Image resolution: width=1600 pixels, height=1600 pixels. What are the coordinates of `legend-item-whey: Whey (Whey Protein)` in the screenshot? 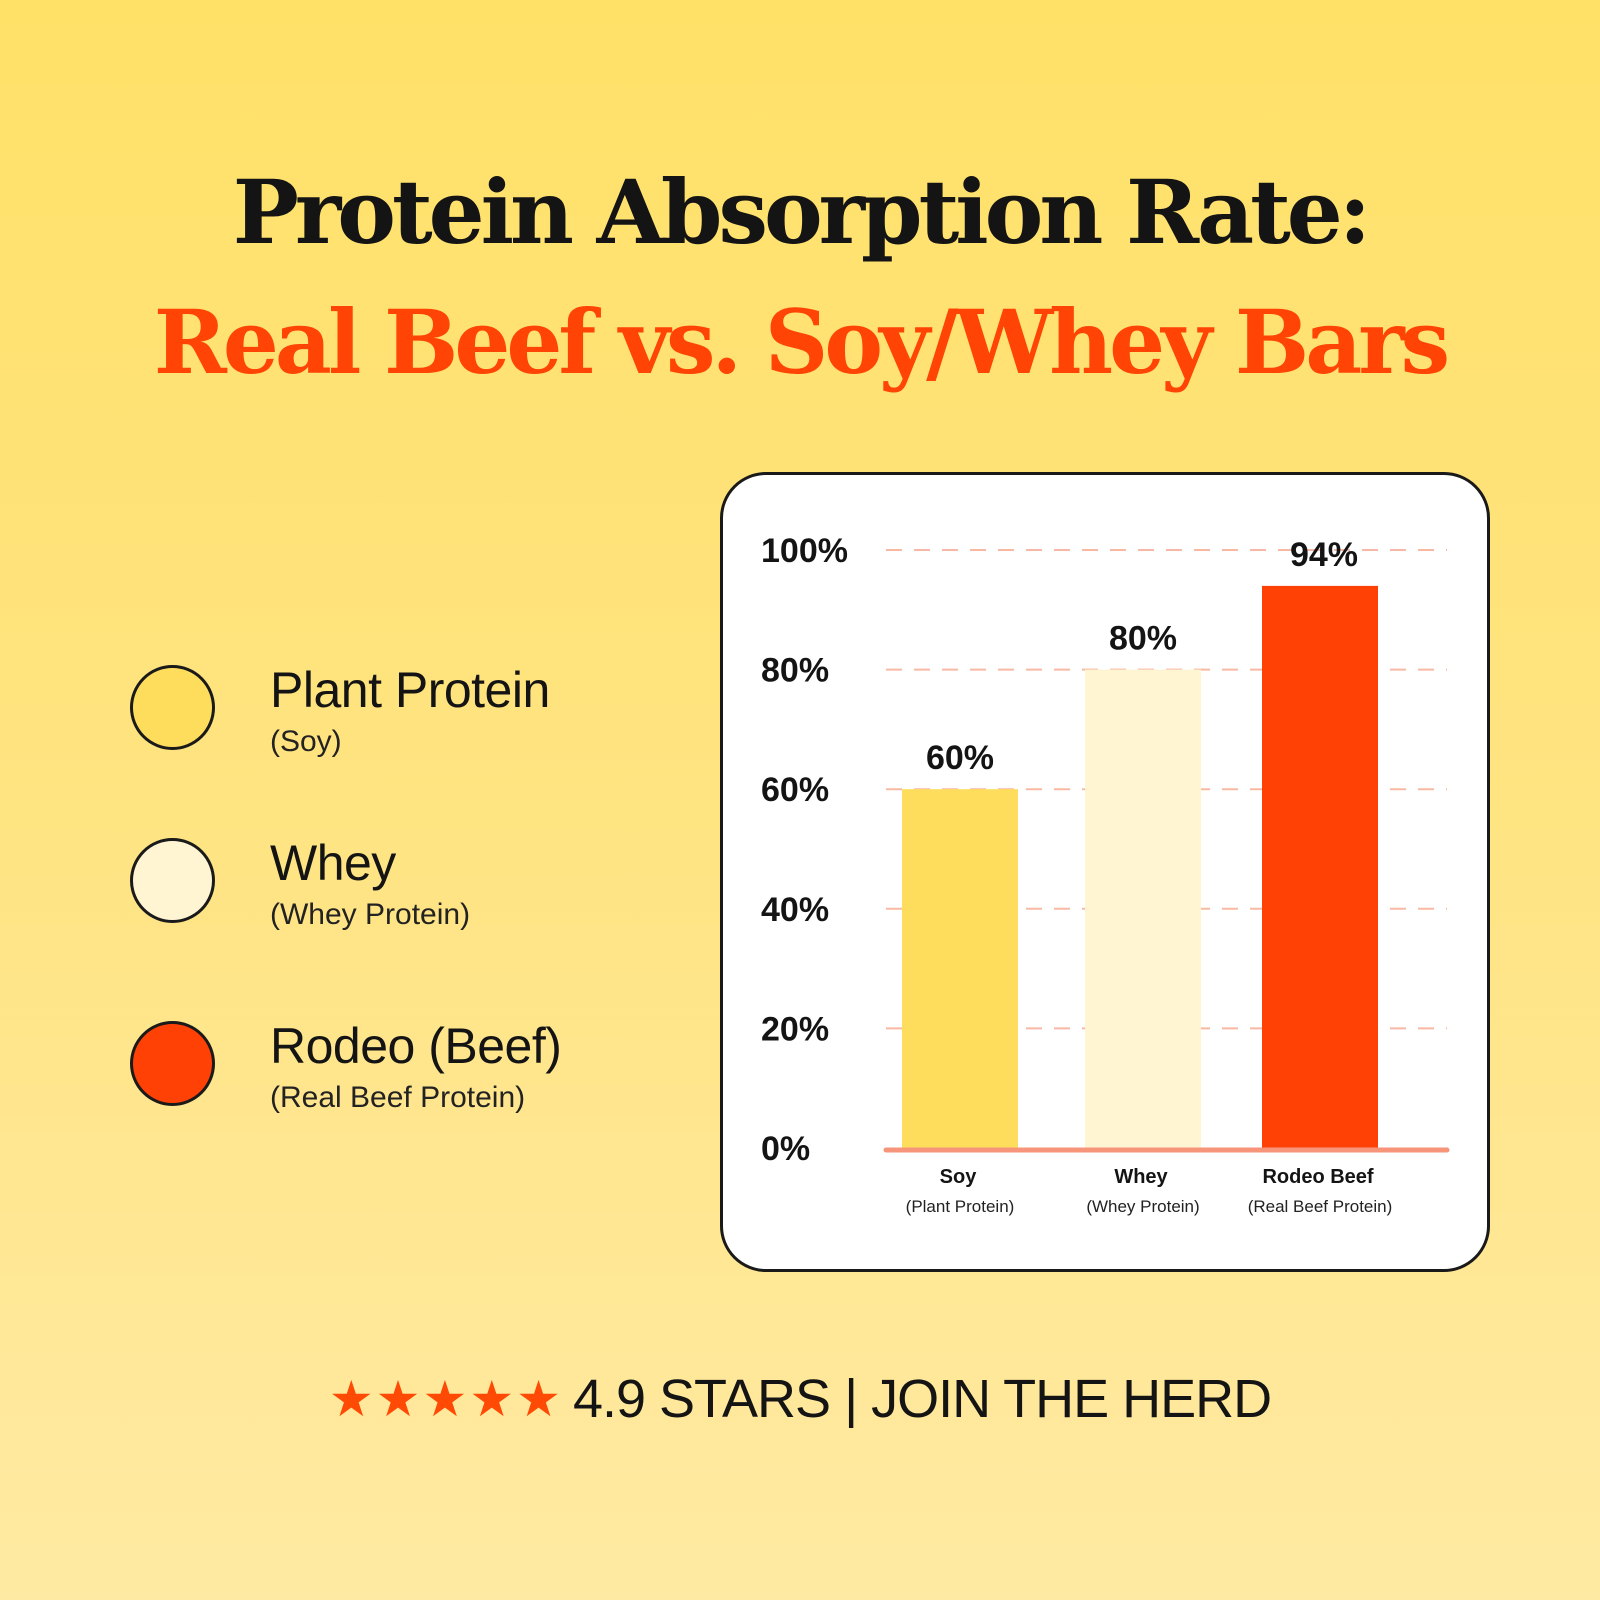 It's located at (400, 906).